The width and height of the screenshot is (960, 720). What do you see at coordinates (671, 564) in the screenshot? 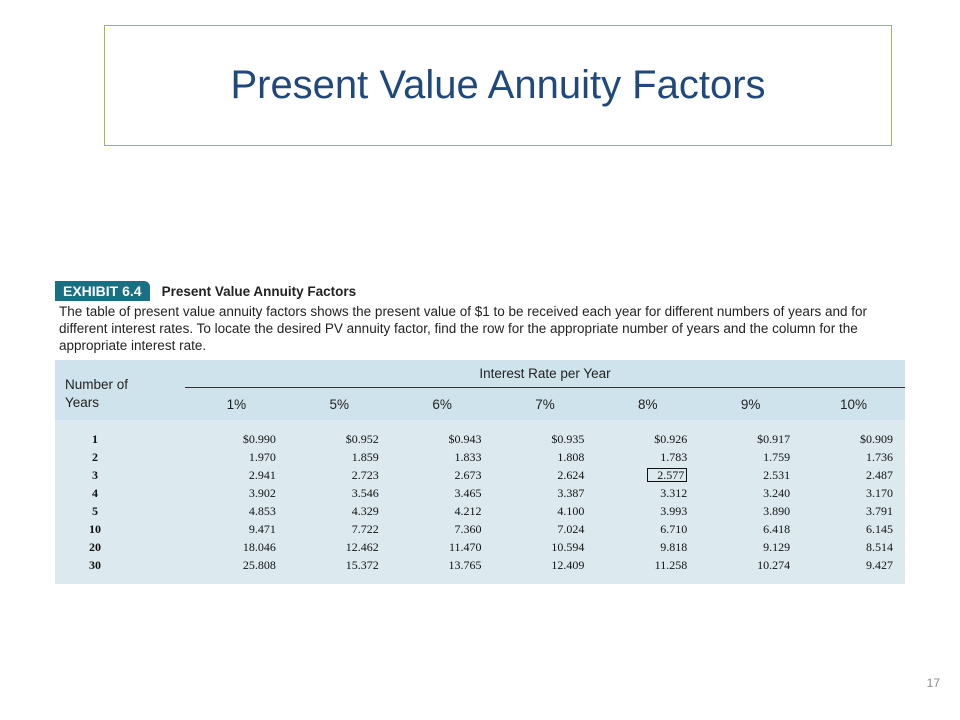
I see `factor-cell: 11.258` at bounding box center [671, 564].